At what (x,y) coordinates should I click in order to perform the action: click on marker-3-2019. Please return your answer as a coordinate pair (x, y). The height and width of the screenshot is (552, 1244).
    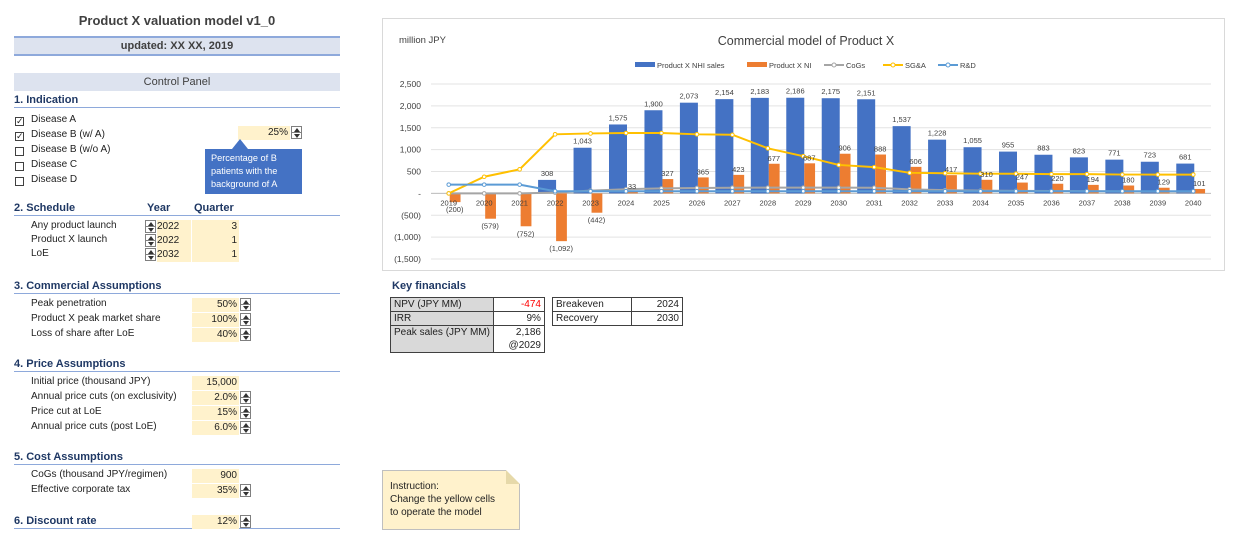
    Looking at the image, I should click on (449, 193).